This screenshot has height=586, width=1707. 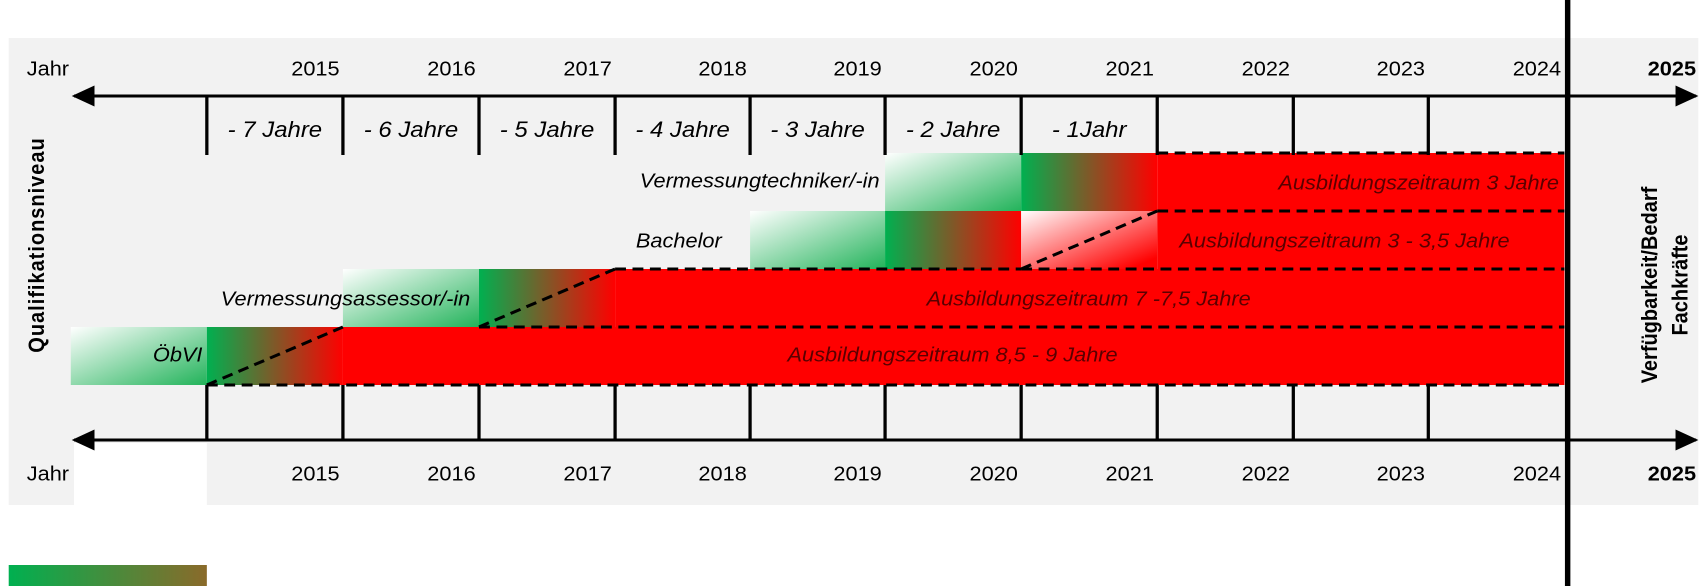 I want to click on row-label: Bachelor, so click(x=679, y=241).